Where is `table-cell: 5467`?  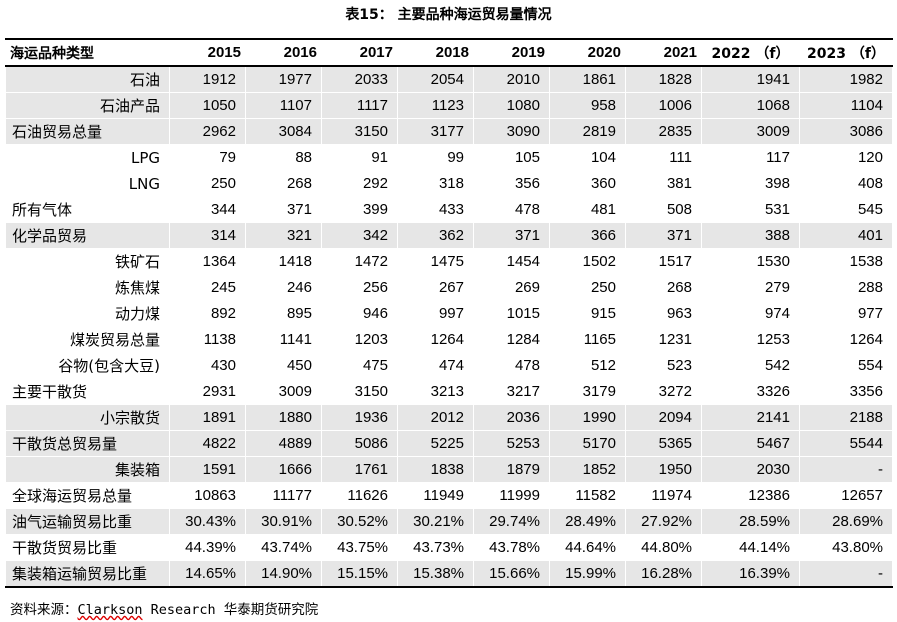
table-cell: 5467 is located at coordinates (750, 443).